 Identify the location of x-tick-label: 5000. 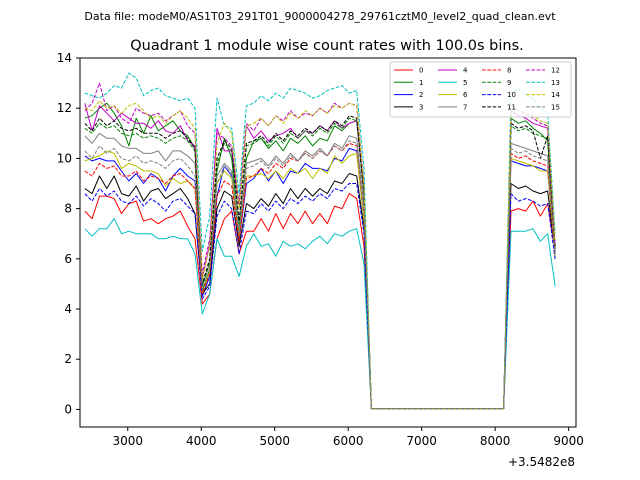
(274, 441).